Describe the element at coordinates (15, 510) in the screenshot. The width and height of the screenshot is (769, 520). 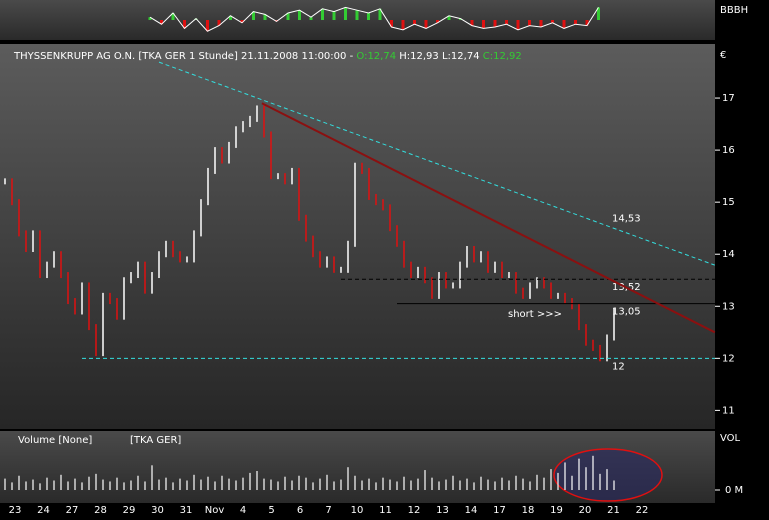
I see `x-tick-label: 23` at that location.